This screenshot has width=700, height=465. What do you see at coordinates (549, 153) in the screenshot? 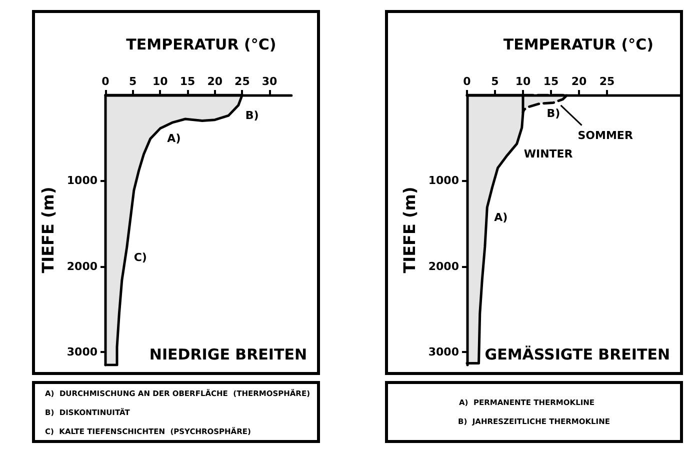
I see `annotation: WINTER` at bounding box center [549, 153].